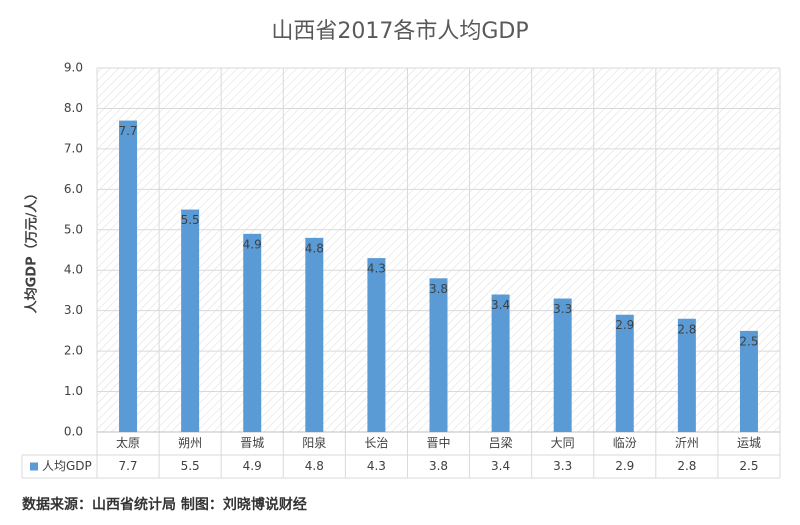 The image size is (800, 525). I want to click on y-tick-label: 3.0, so click(73, 310).